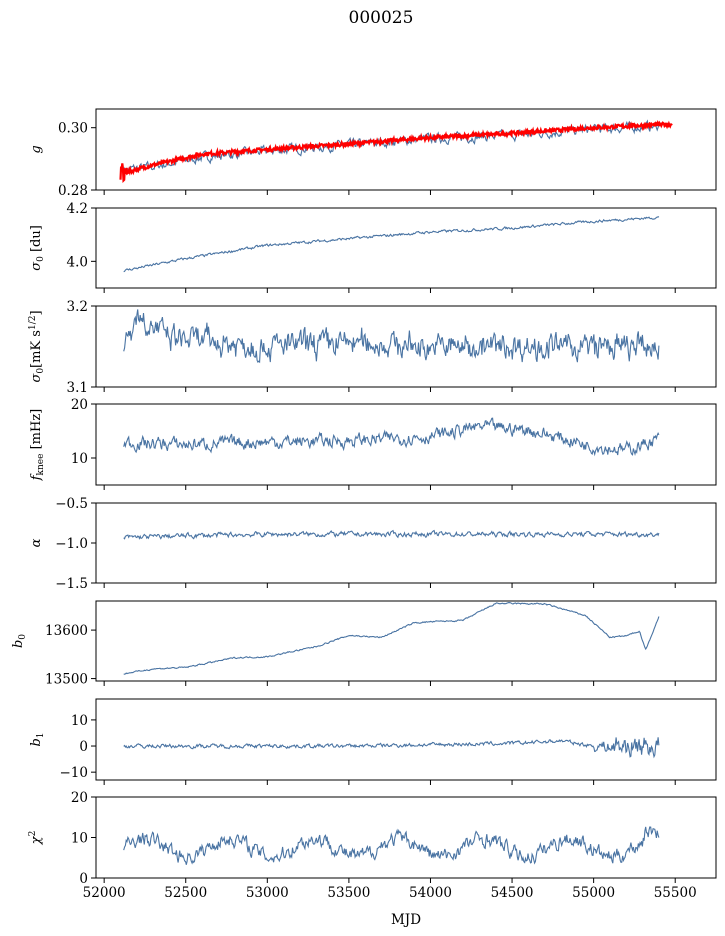  Describe the element at coordinates (73, 129) in the screenshot. I see `y-tick-label-g-1: 0.30` at that location.